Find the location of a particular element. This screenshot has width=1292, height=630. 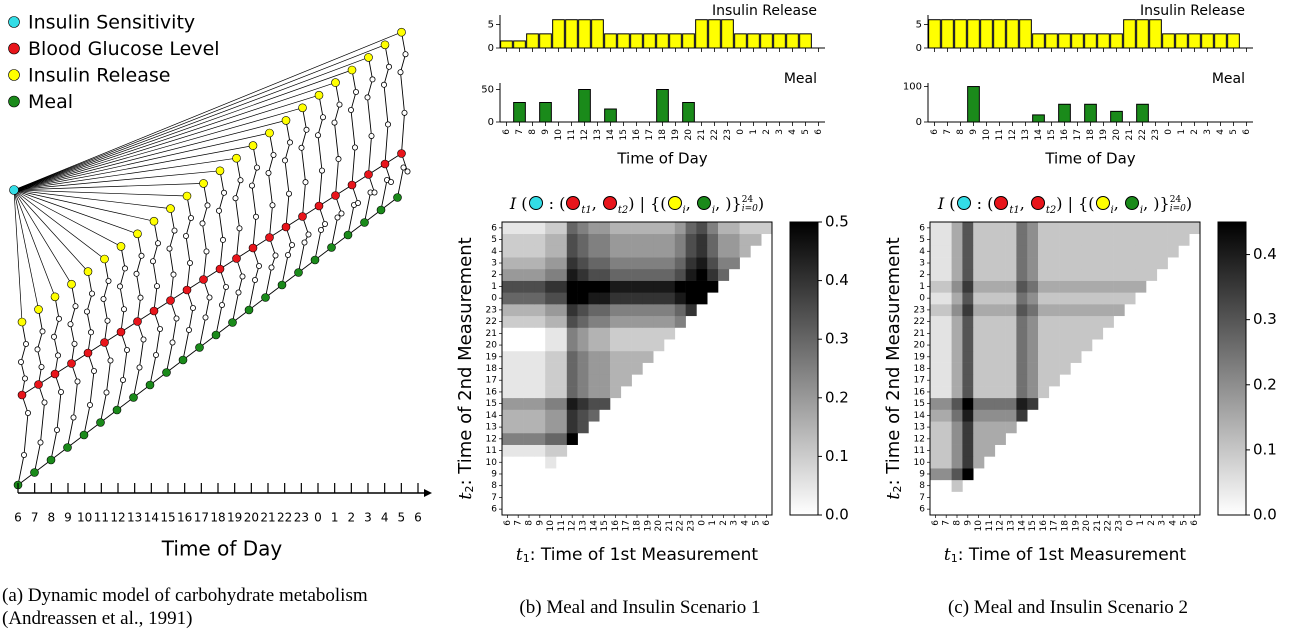

title-subscript: t1 is located at coordinates (586, 210).